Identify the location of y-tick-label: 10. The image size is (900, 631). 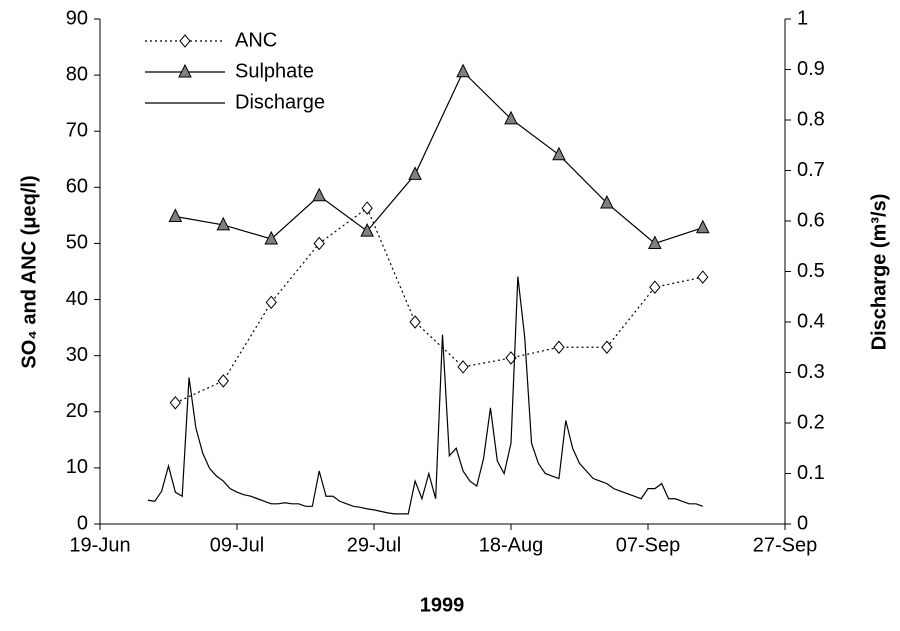
(77, 467).